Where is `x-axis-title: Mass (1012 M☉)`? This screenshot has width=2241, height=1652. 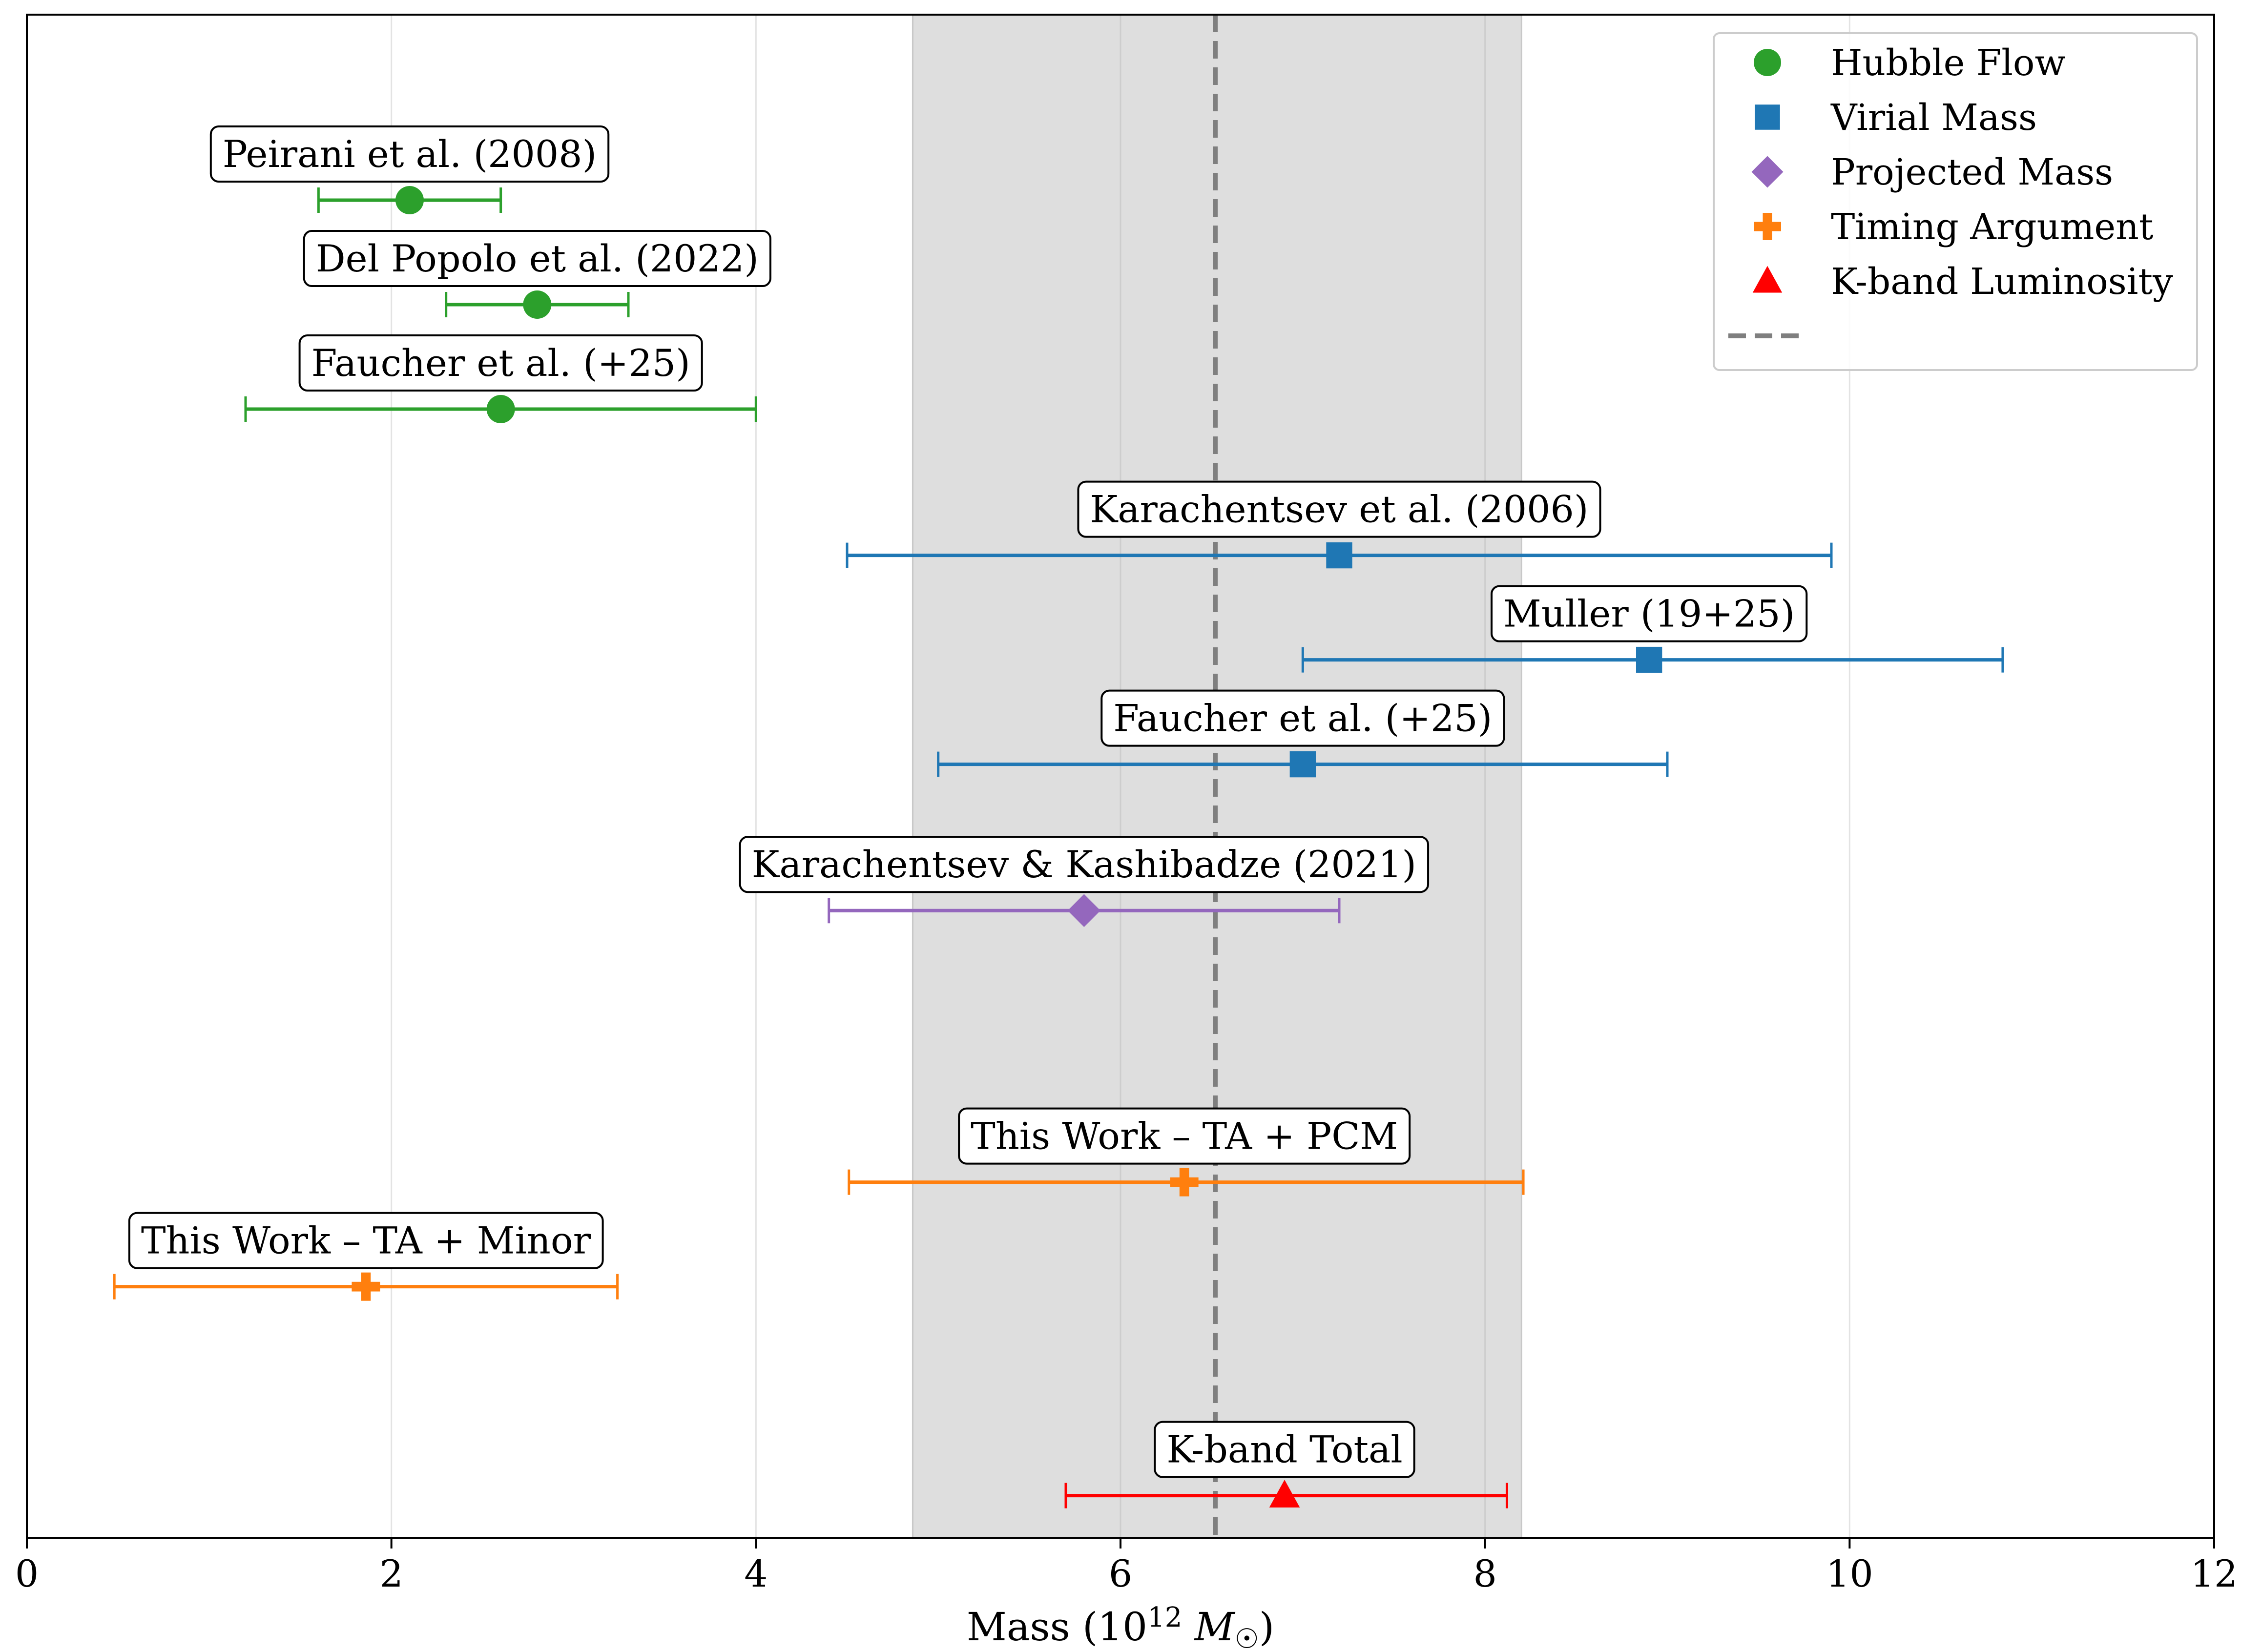 x-axis-title: Mass (1012 M☉) is located at coordinates (1120, 1627).